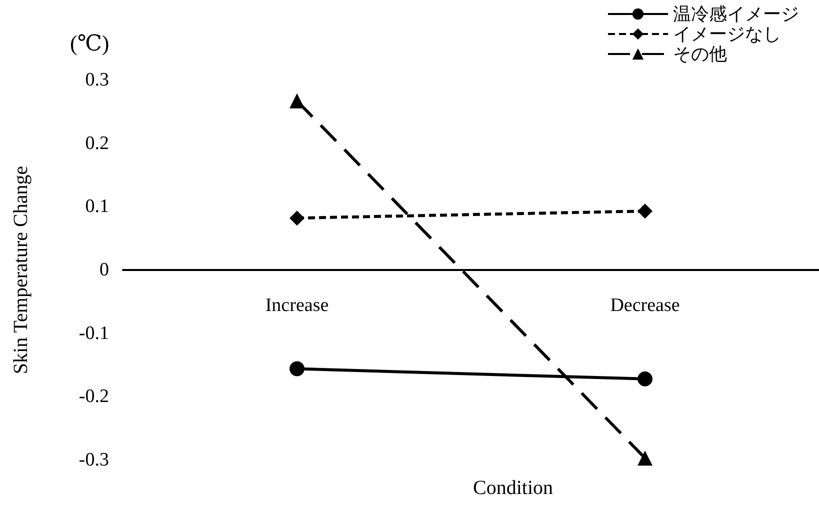  I want to click on legend-label: 温冷感イメージ, so click(736, 14).